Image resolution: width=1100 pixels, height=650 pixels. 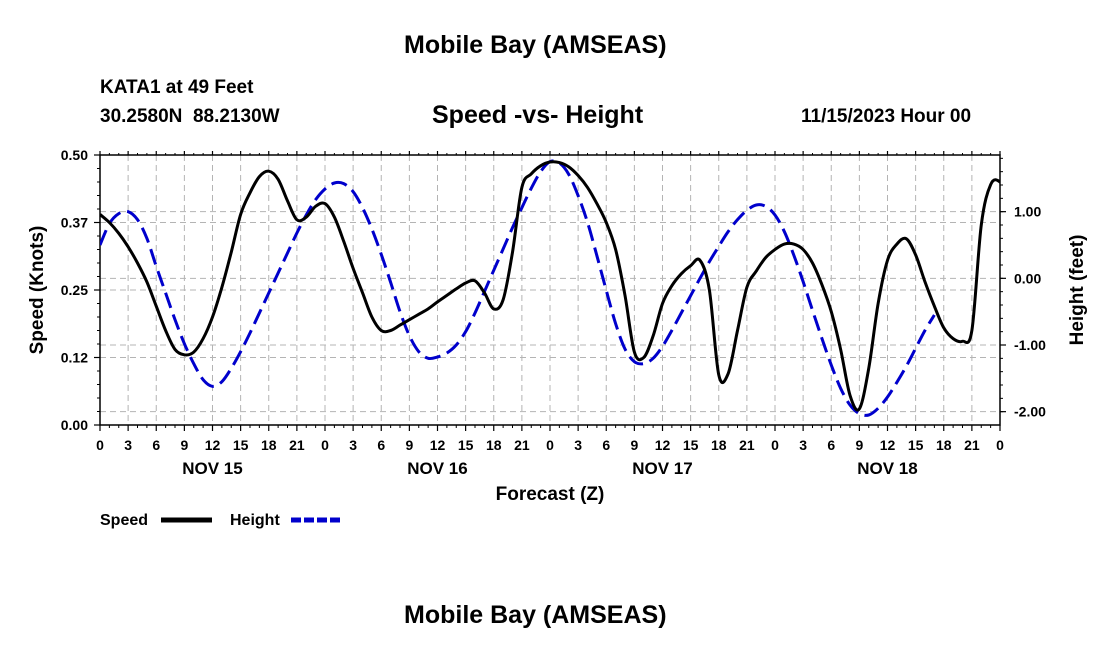 What do you see at coordinates (1030, 412) in the screenshot?
I see `right-tick-label: -2.00` at bounding box center [1030, 412].